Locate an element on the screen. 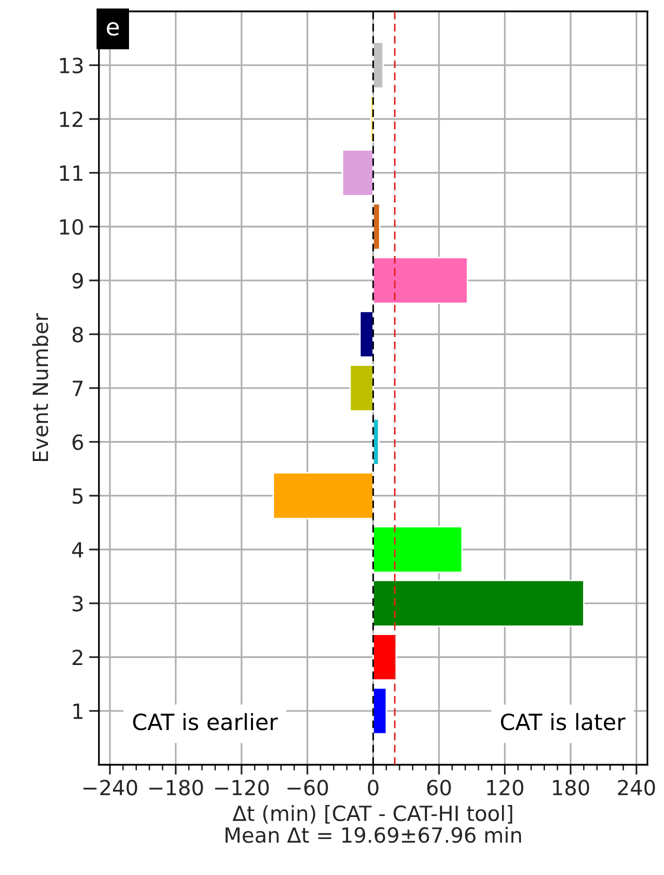 Image resolution: width=664 pixels, height=875 pixels. y-tick-label: 11 is located at coordinates (71, 173).